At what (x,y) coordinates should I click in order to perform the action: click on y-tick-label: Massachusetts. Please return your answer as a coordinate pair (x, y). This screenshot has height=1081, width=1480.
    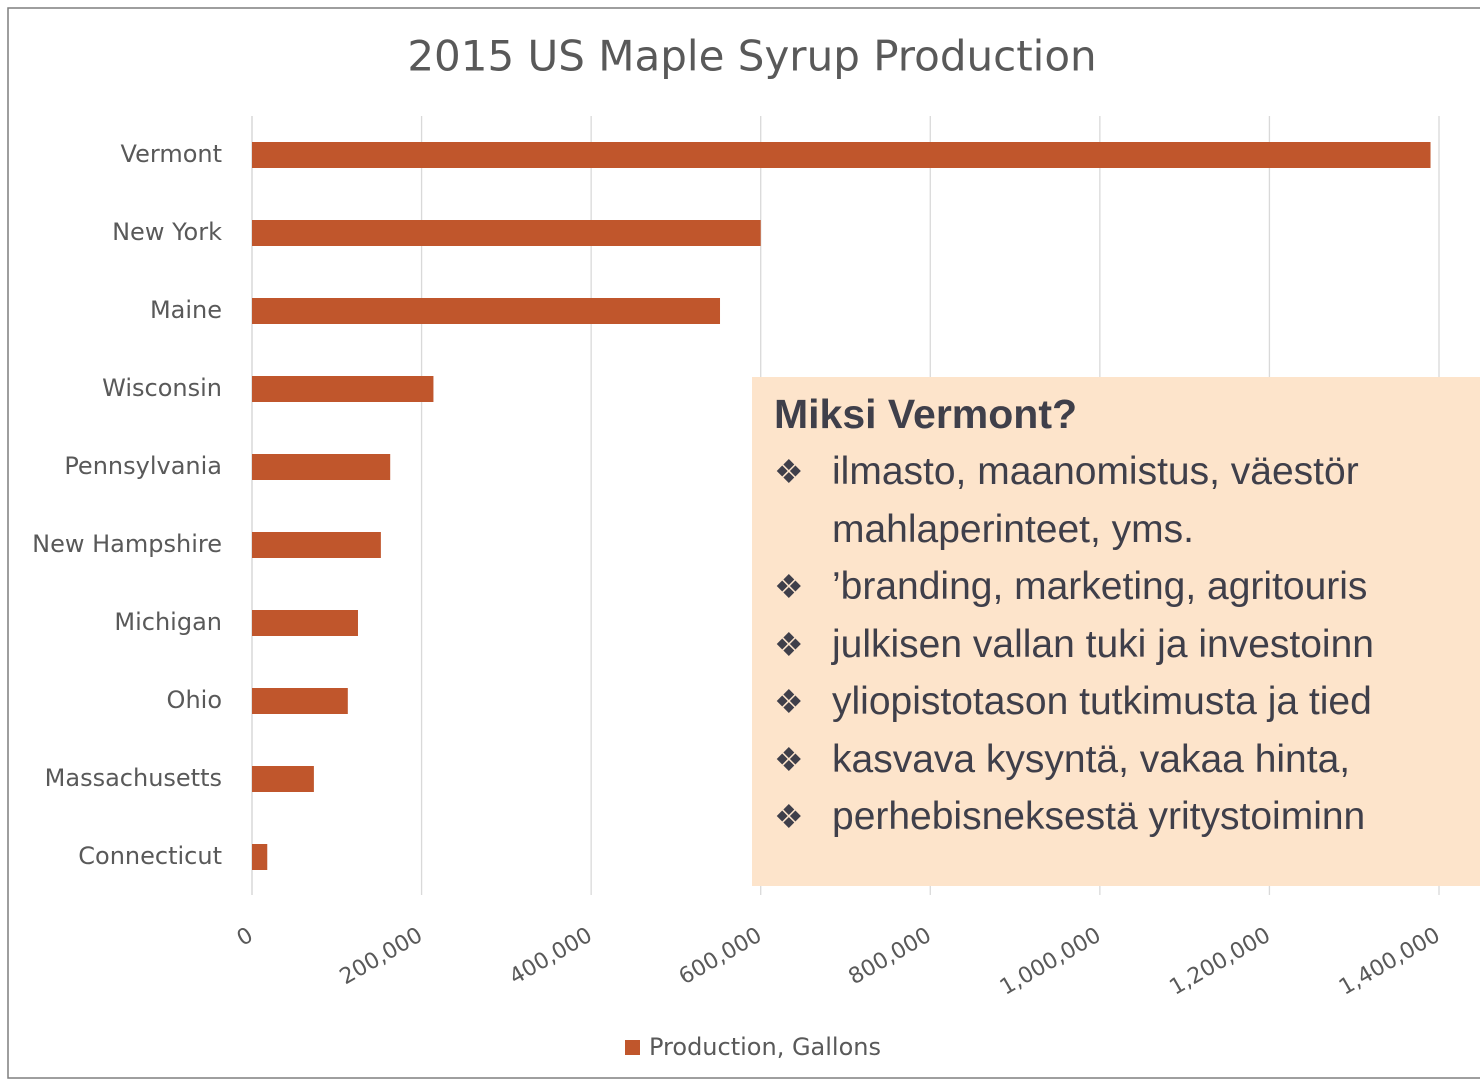
    Looking at the image, I should click on (133, 778).